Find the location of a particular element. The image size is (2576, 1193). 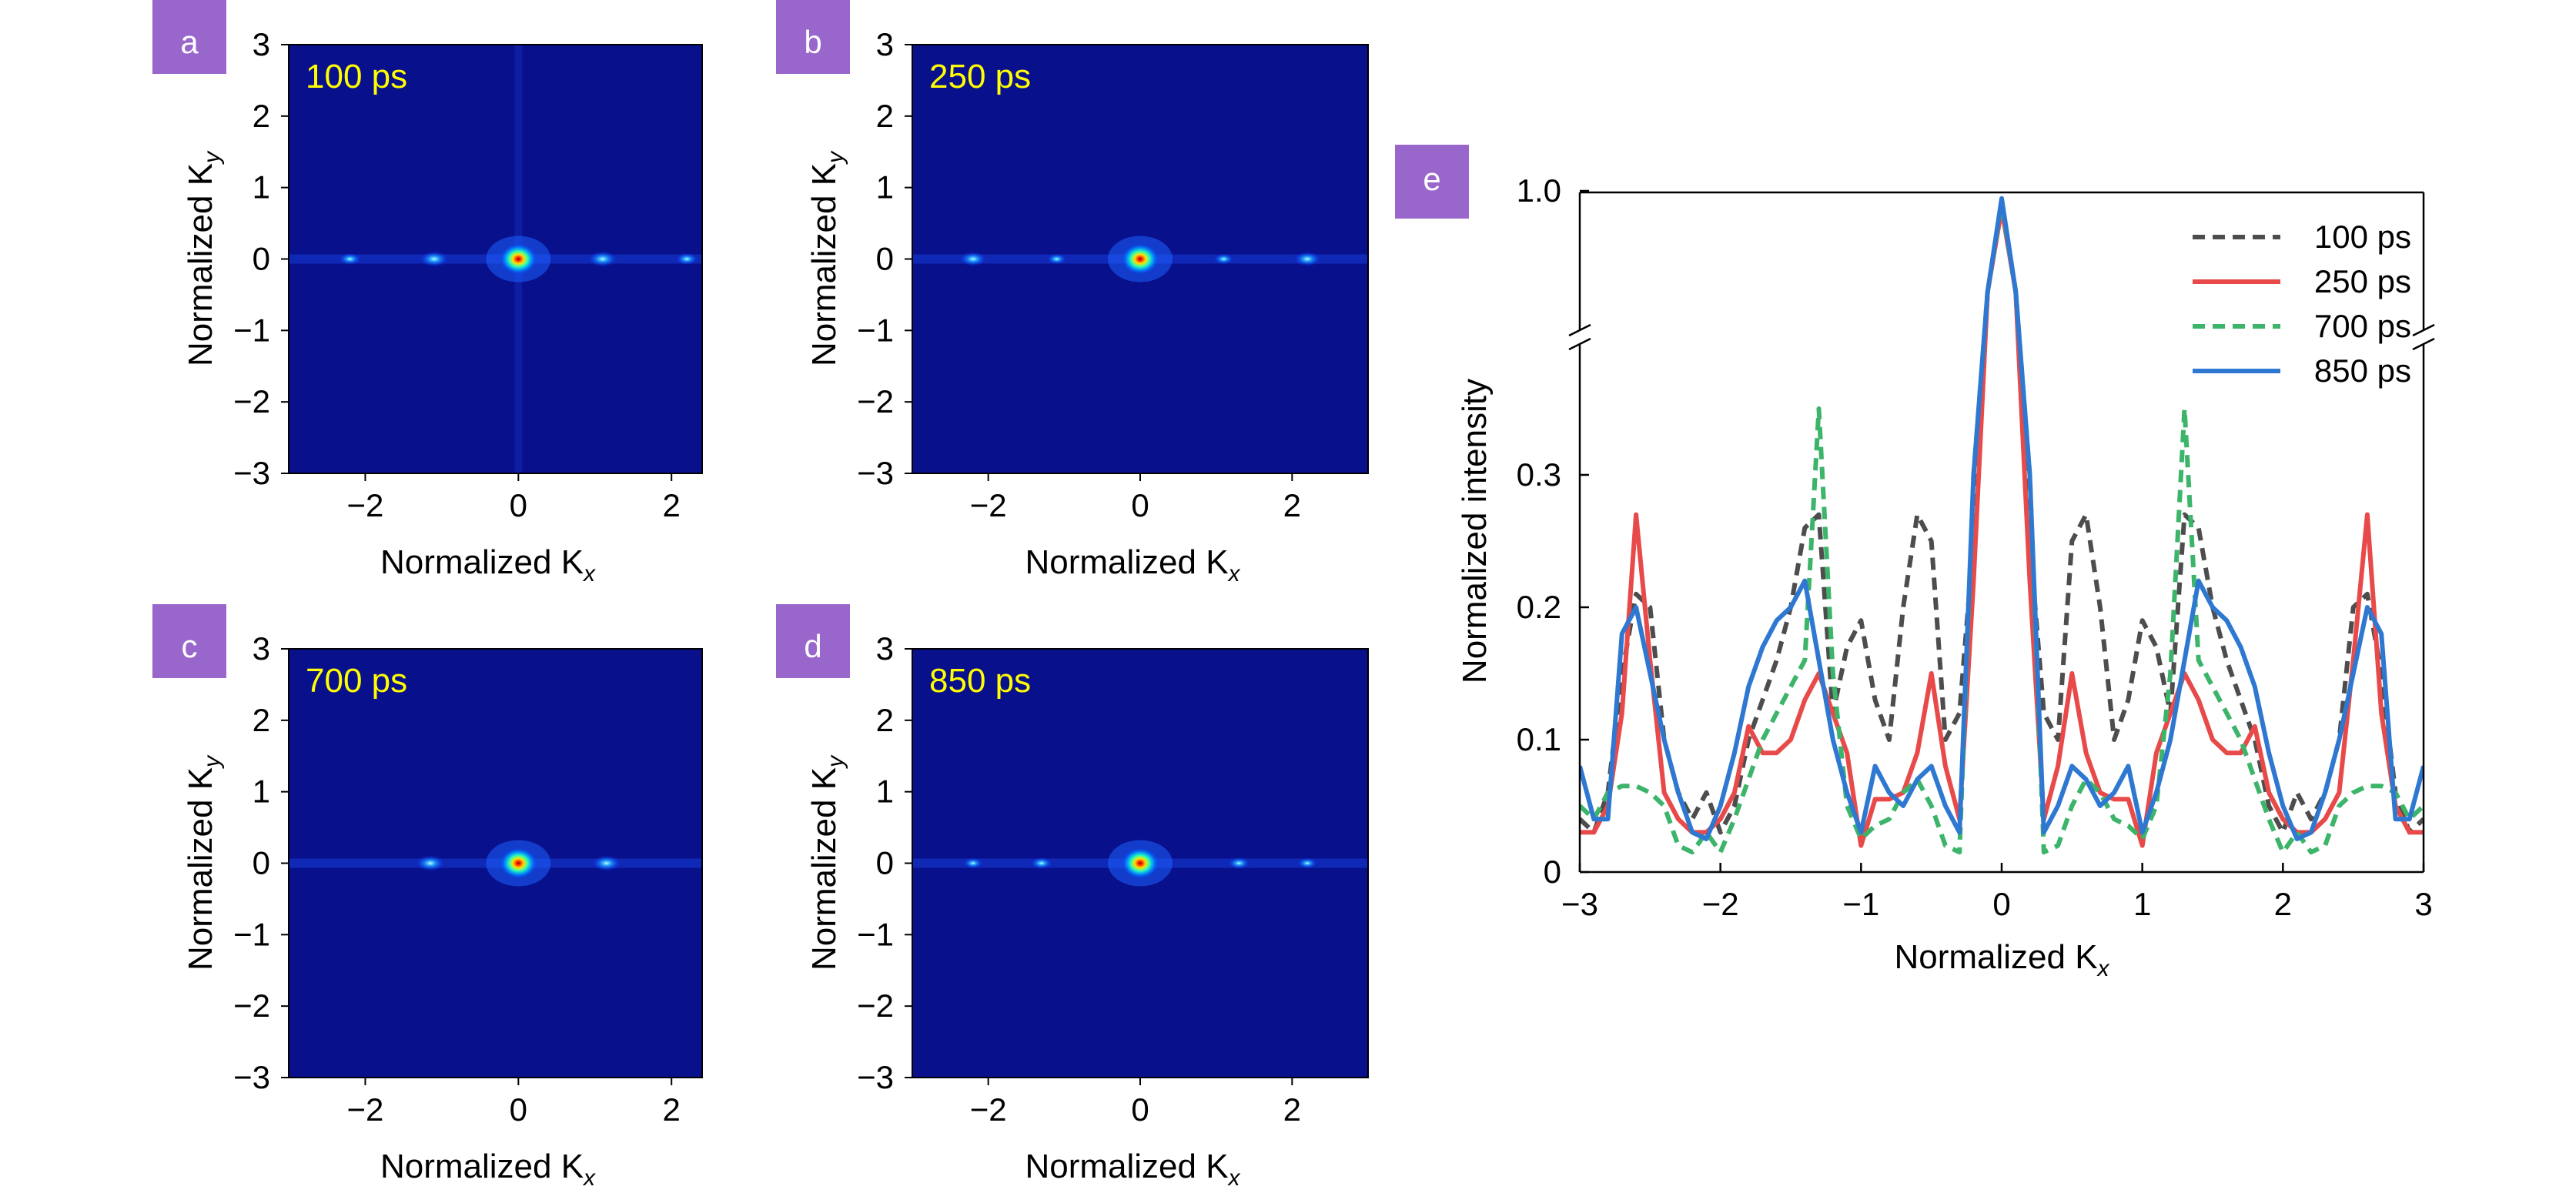

y-tick-label: 1.0 is located at coordinates (1539, 190).